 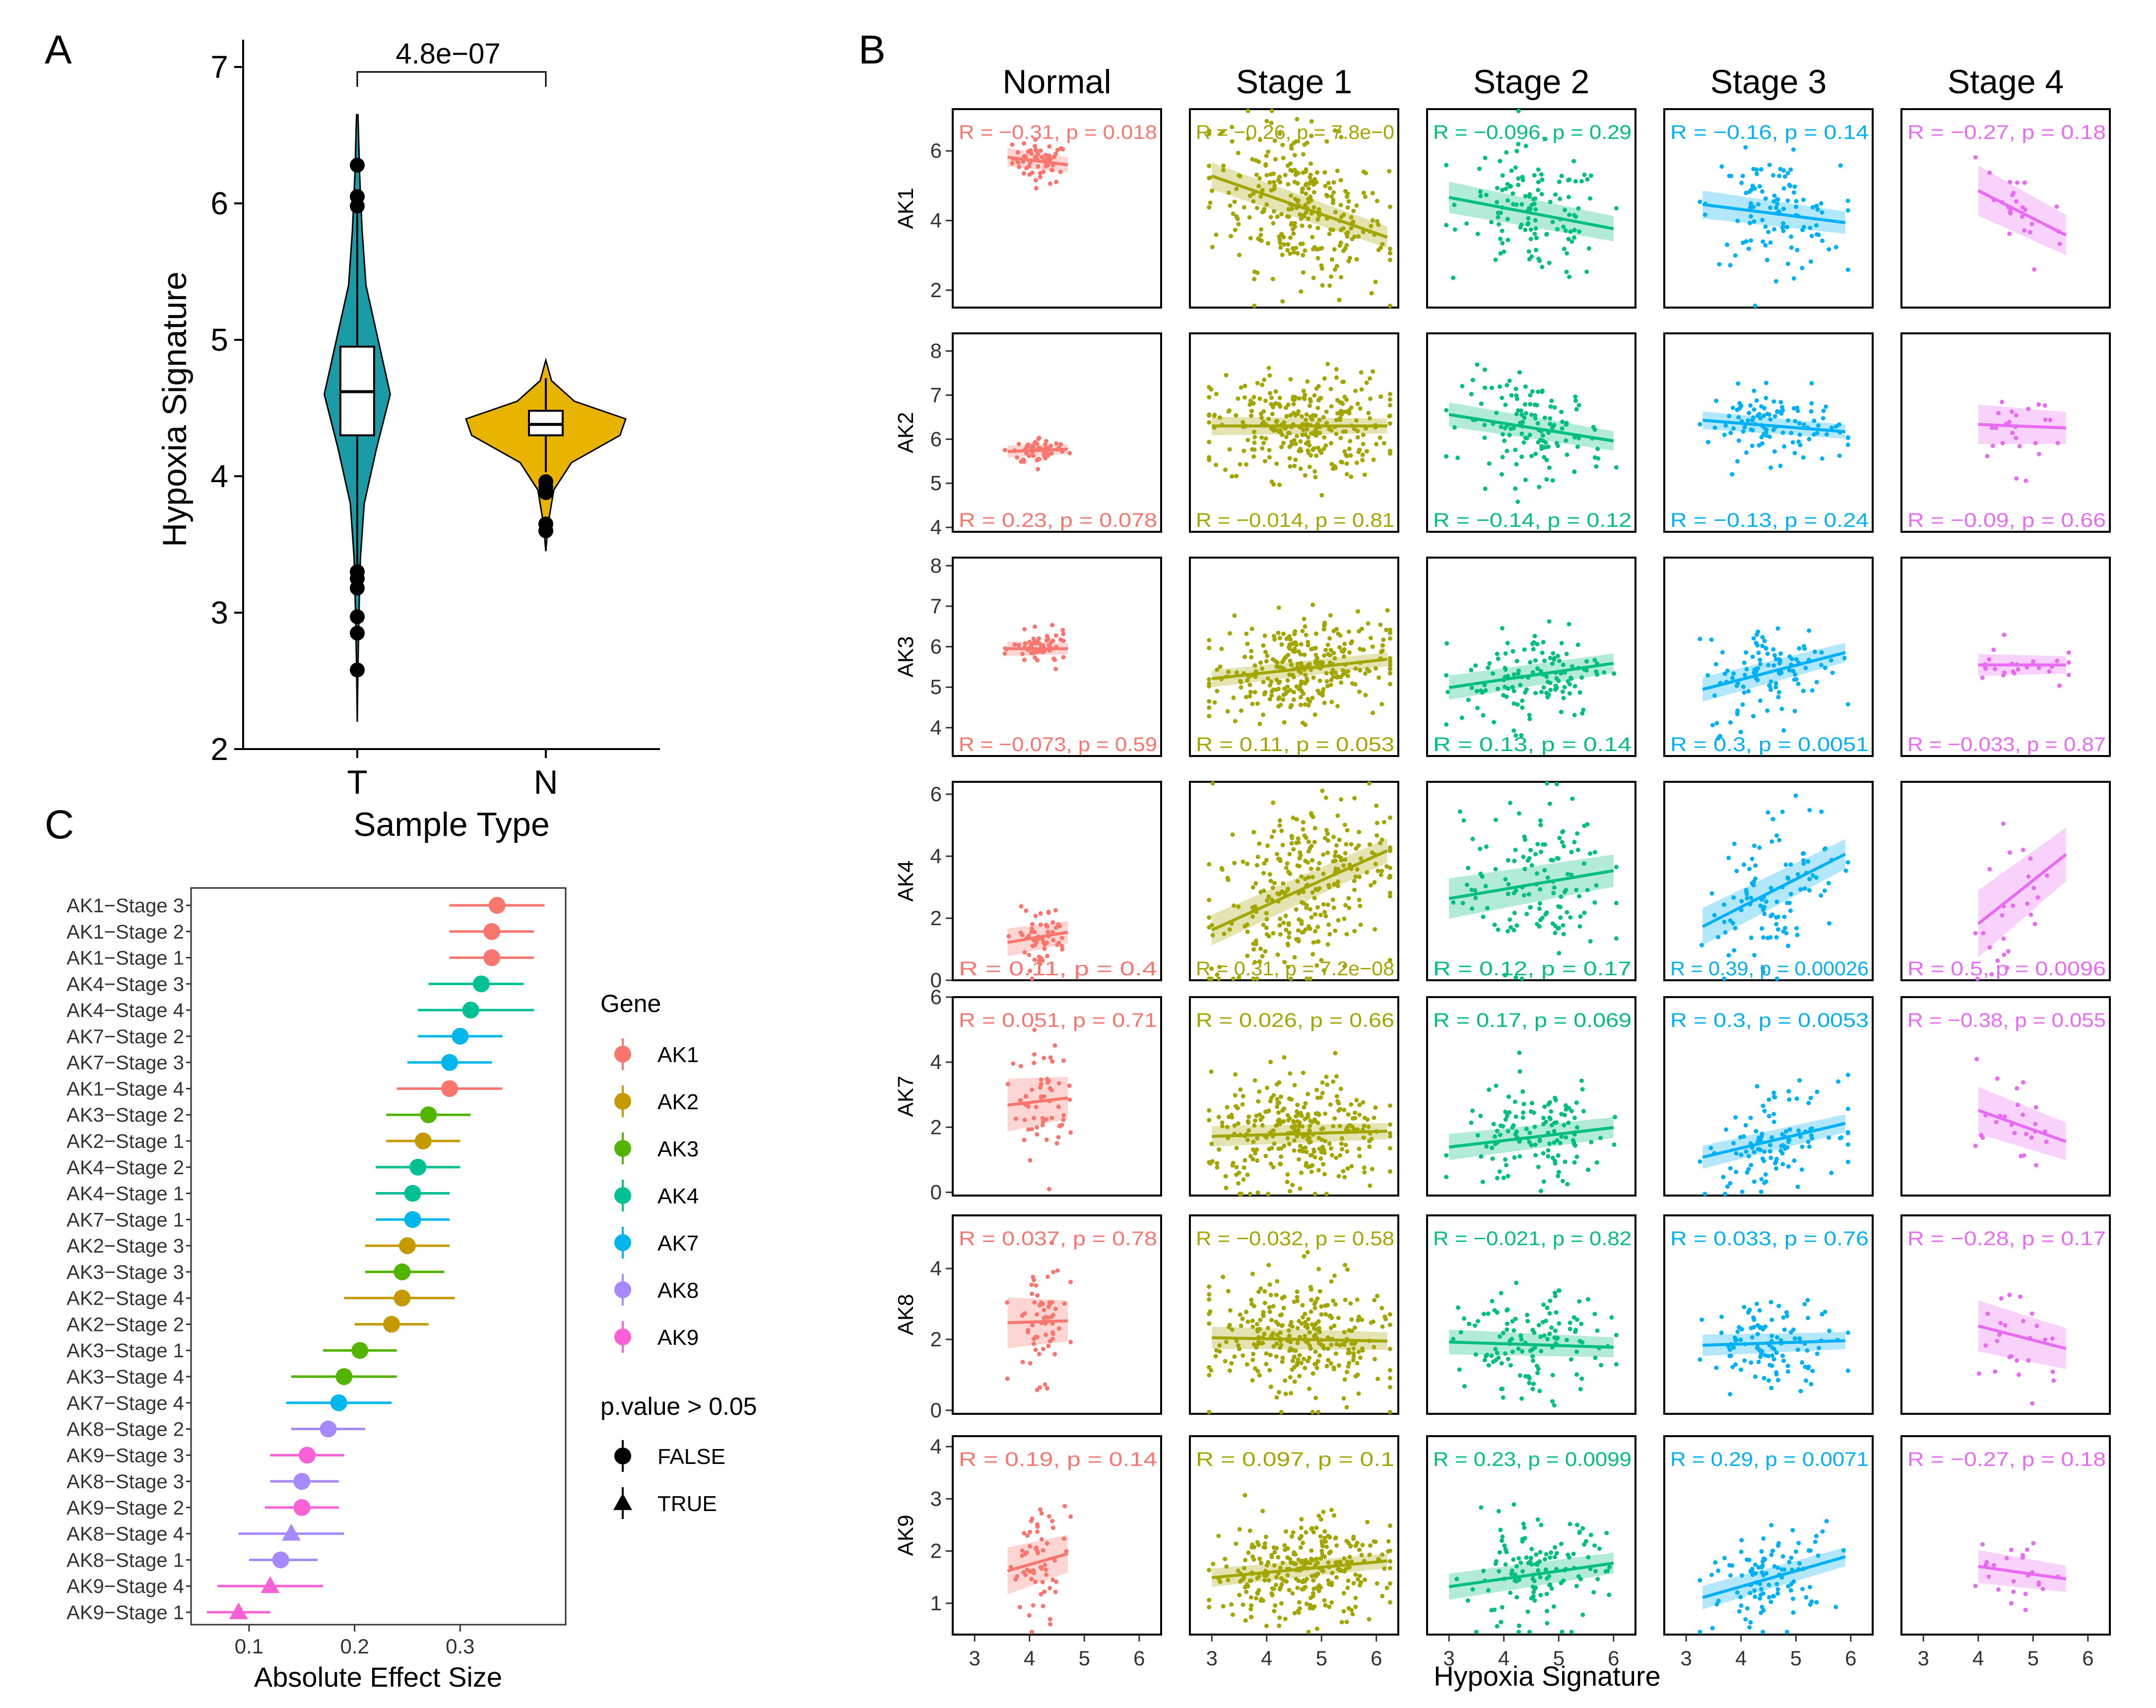 What do you see at coordinates (1295, 133) in the screenshot?
I see `correlation-label: R = −0.26, p = 7.8e−0` at bounding box center [1295, 133].